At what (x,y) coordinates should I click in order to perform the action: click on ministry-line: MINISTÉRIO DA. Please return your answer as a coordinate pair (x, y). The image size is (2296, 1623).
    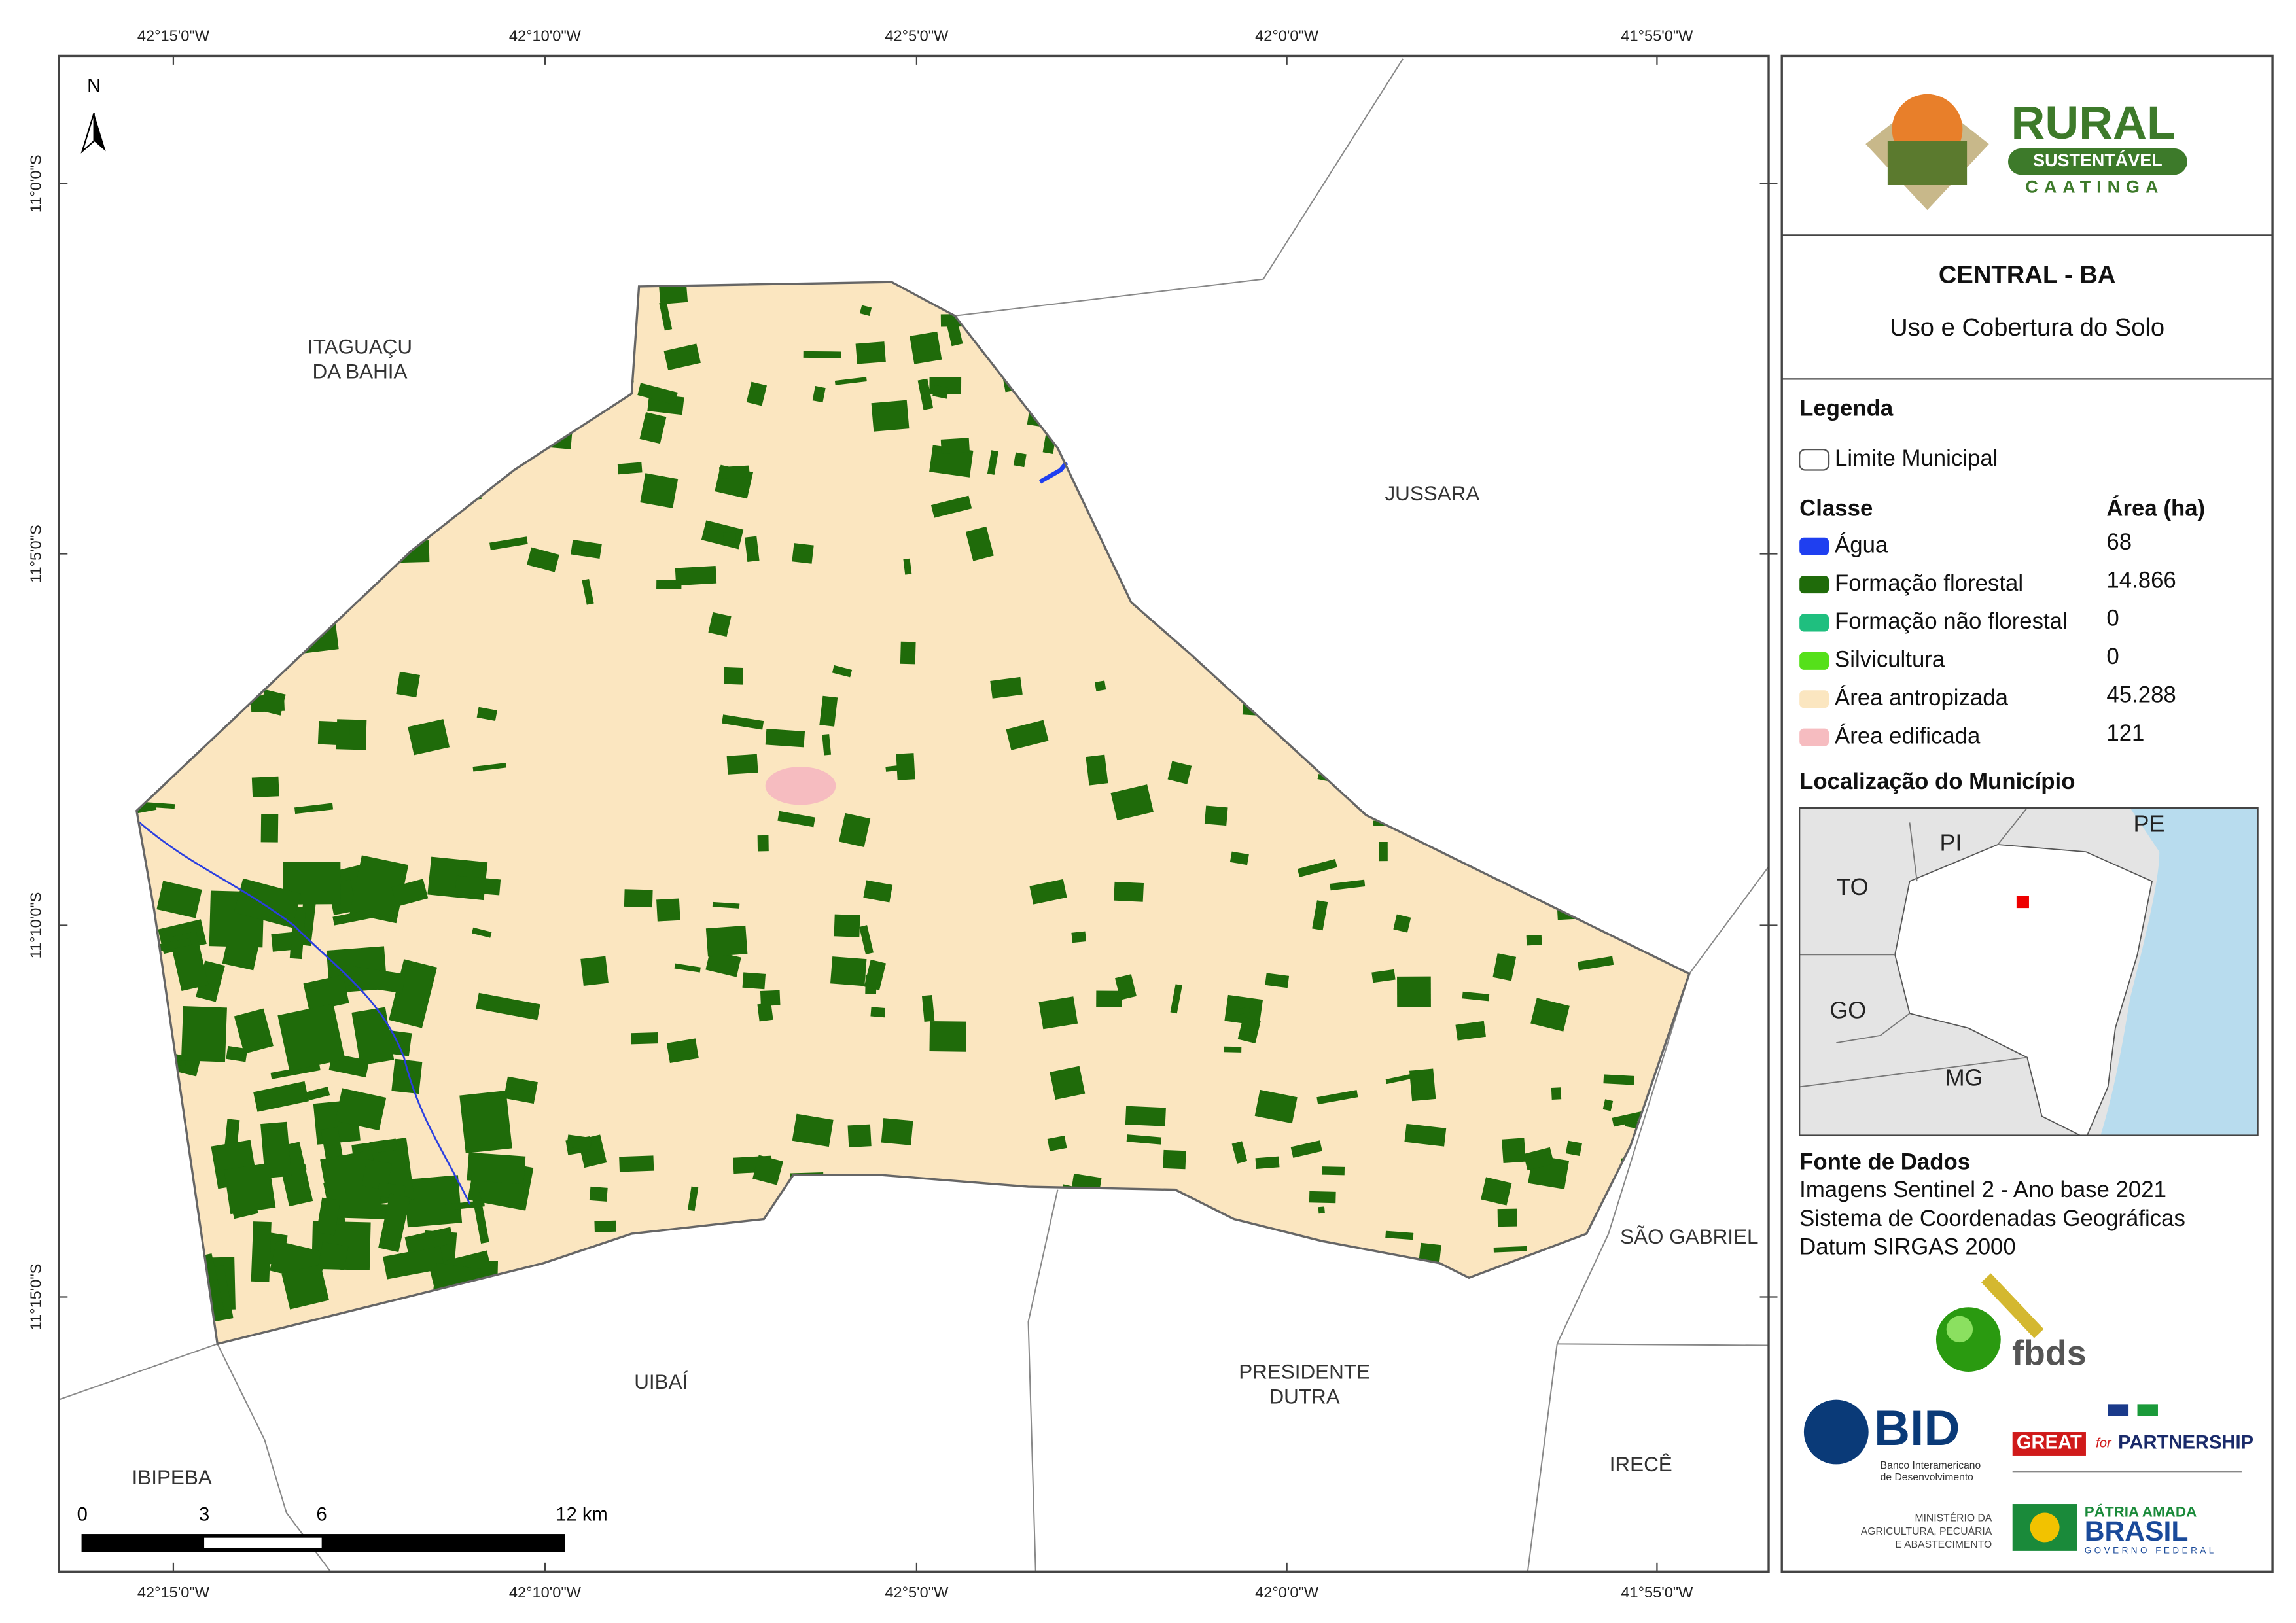
    Looking at the image, I should click on (1953, 1518).